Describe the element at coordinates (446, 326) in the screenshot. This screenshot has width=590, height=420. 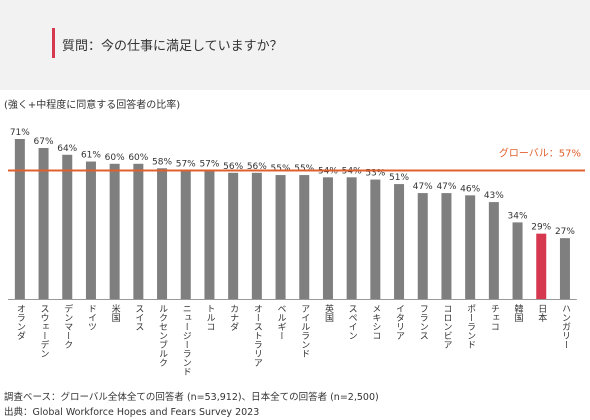
I see `category-label: コロンビア` at that location.